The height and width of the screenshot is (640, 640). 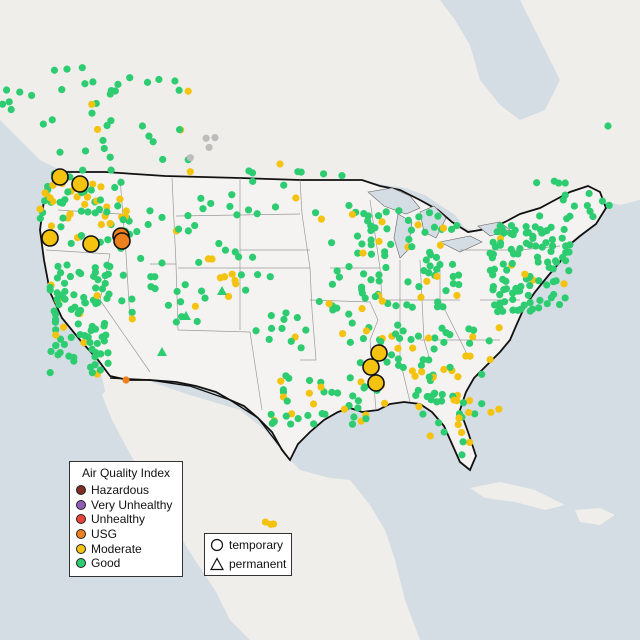 What do you see at coordinates (200, 419) in the screenshot?
I see `mexico-border` at bounding box center [200, 419].